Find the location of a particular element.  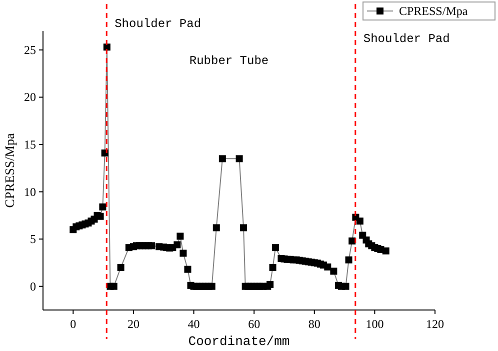

x-axis-title: Coordinate/mm is located at coordinates (239, 341).